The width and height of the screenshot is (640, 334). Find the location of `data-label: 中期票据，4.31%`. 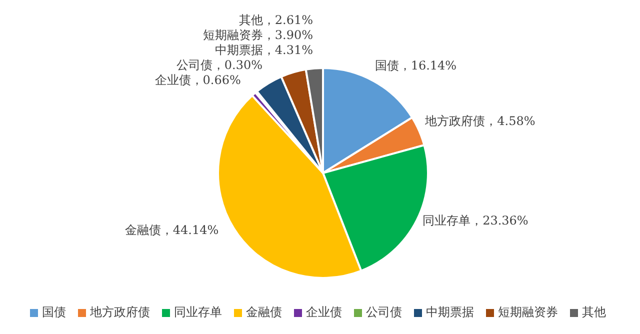

data-label: 中期票据，4.31% is located at coordinates (263, 49).